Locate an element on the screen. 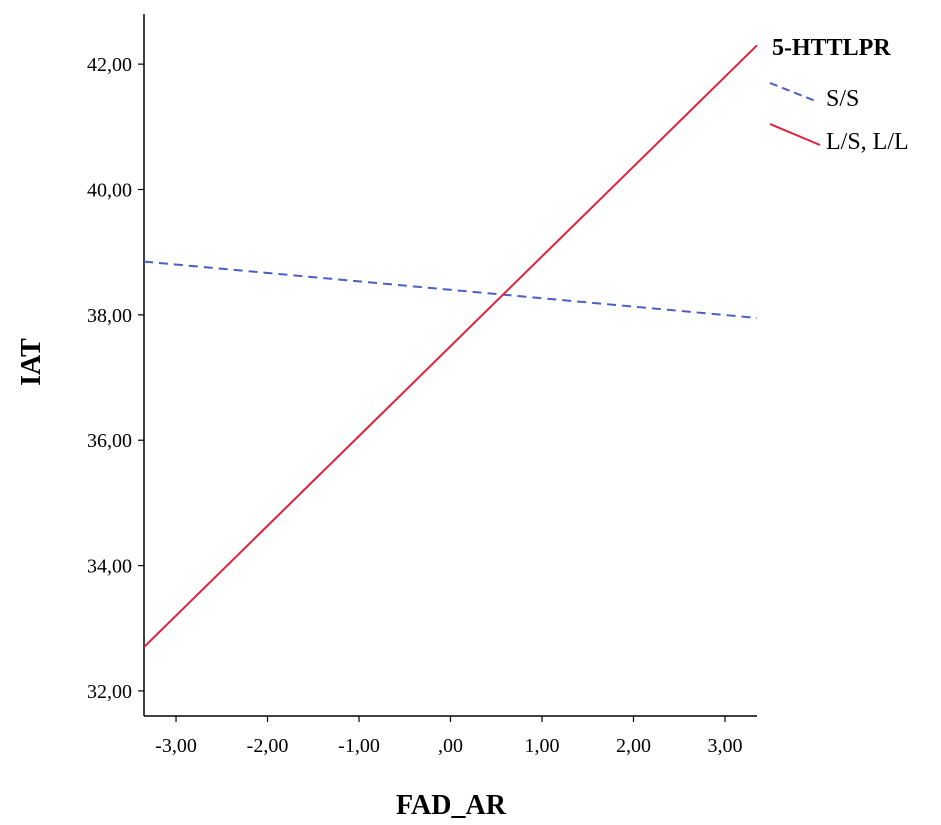  y-ticks: 32,00 34,00 36,00 38,00 40,00 42,00 is located at coordinates (115, 378).